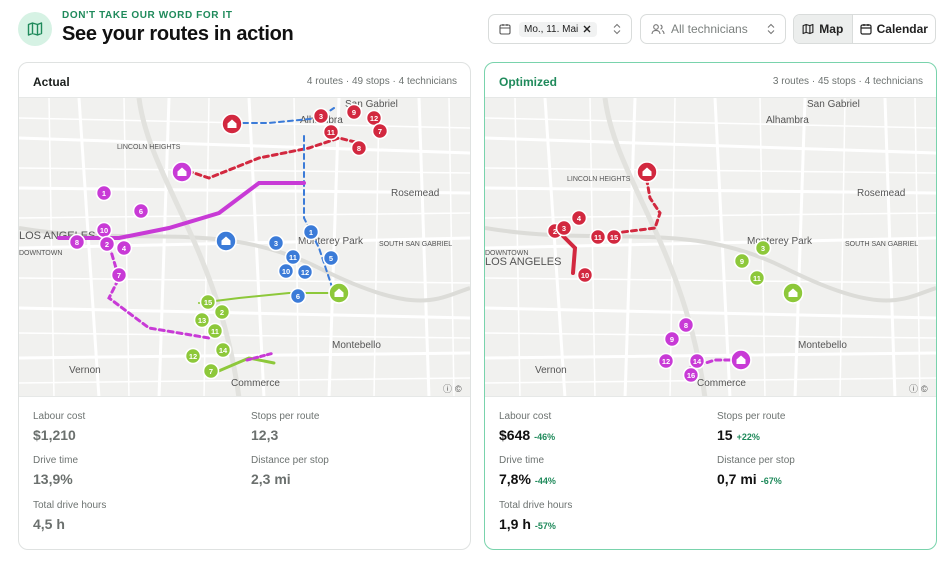  What do you see at coordinates (40, 253) in the screenshot?
I see `label-downtown: DOWNTOWN` at bounding box center [40, 253].